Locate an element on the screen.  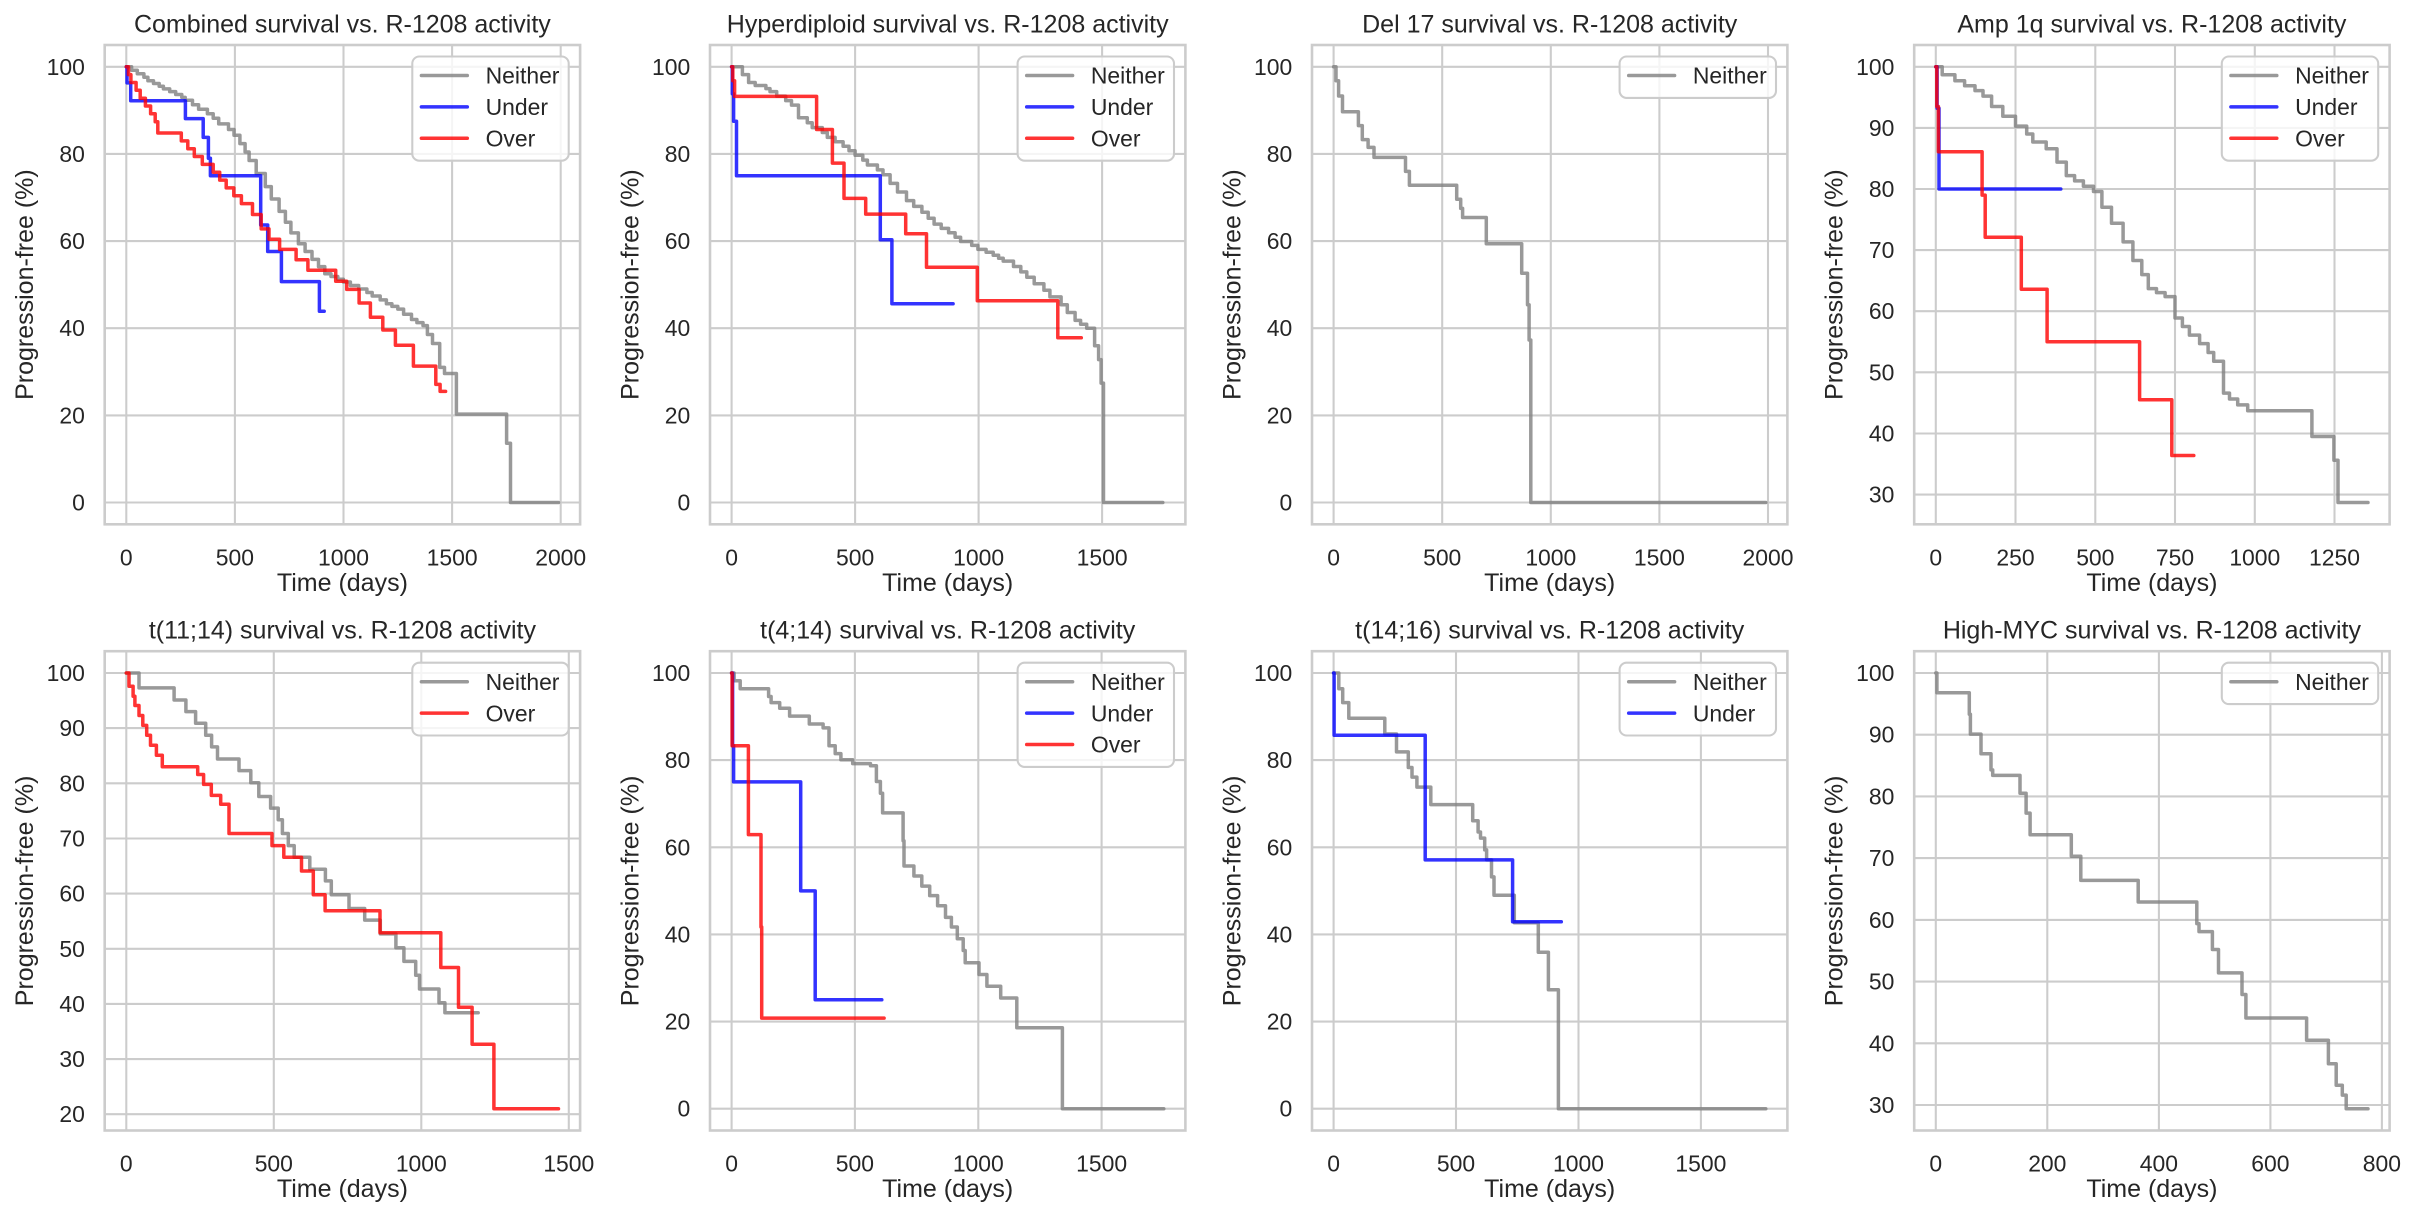
svg-text: 250 is located at coordinates (2015, 557).